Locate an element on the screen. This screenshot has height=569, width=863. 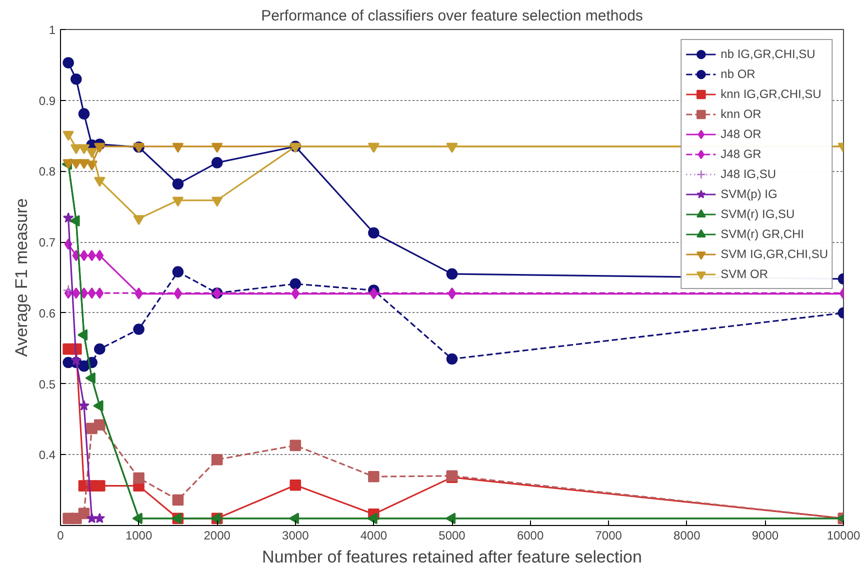
x-tick-label: 6000 is located at coordinates (530, 535).